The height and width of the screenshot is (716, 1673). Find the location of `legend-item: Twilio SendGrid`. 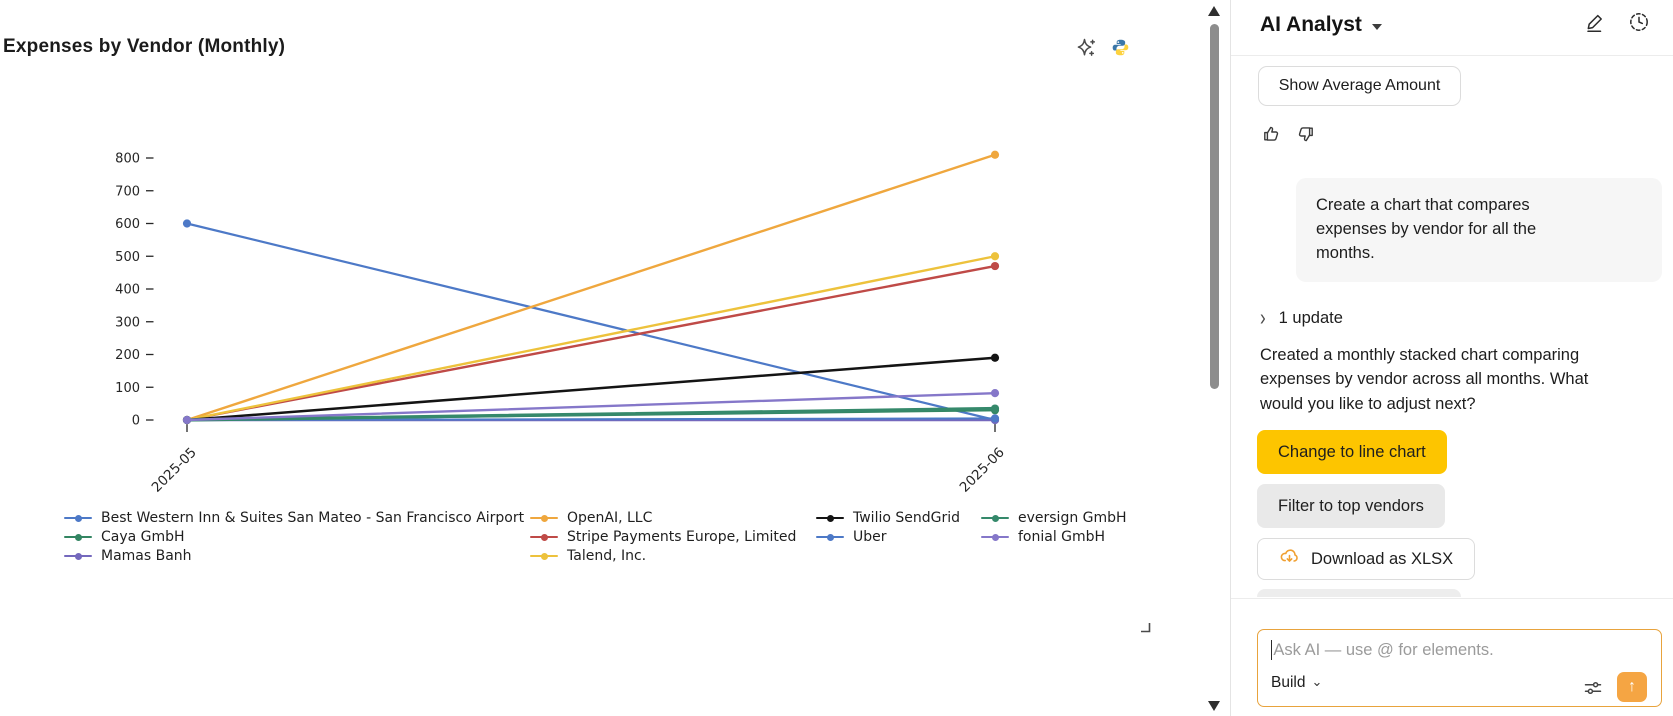

legend-item: Twilio SendGrid is located at coordinates (888, 518).